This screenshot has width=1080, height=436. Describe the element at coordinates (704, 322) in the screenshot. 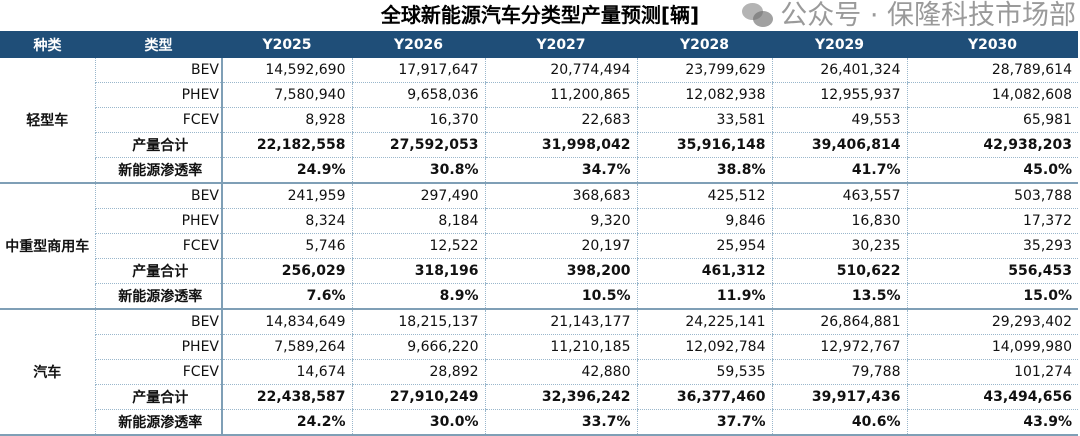

I see `value-cell: 24,225,141` at that location.